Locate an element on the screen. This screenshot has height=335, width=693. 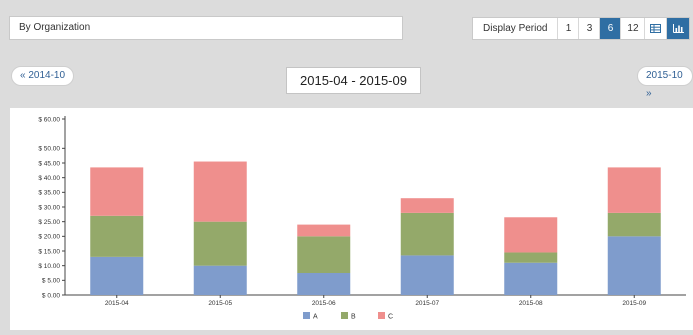
y-tick-label: $ 15.00 is located at coordinates (49, 251).